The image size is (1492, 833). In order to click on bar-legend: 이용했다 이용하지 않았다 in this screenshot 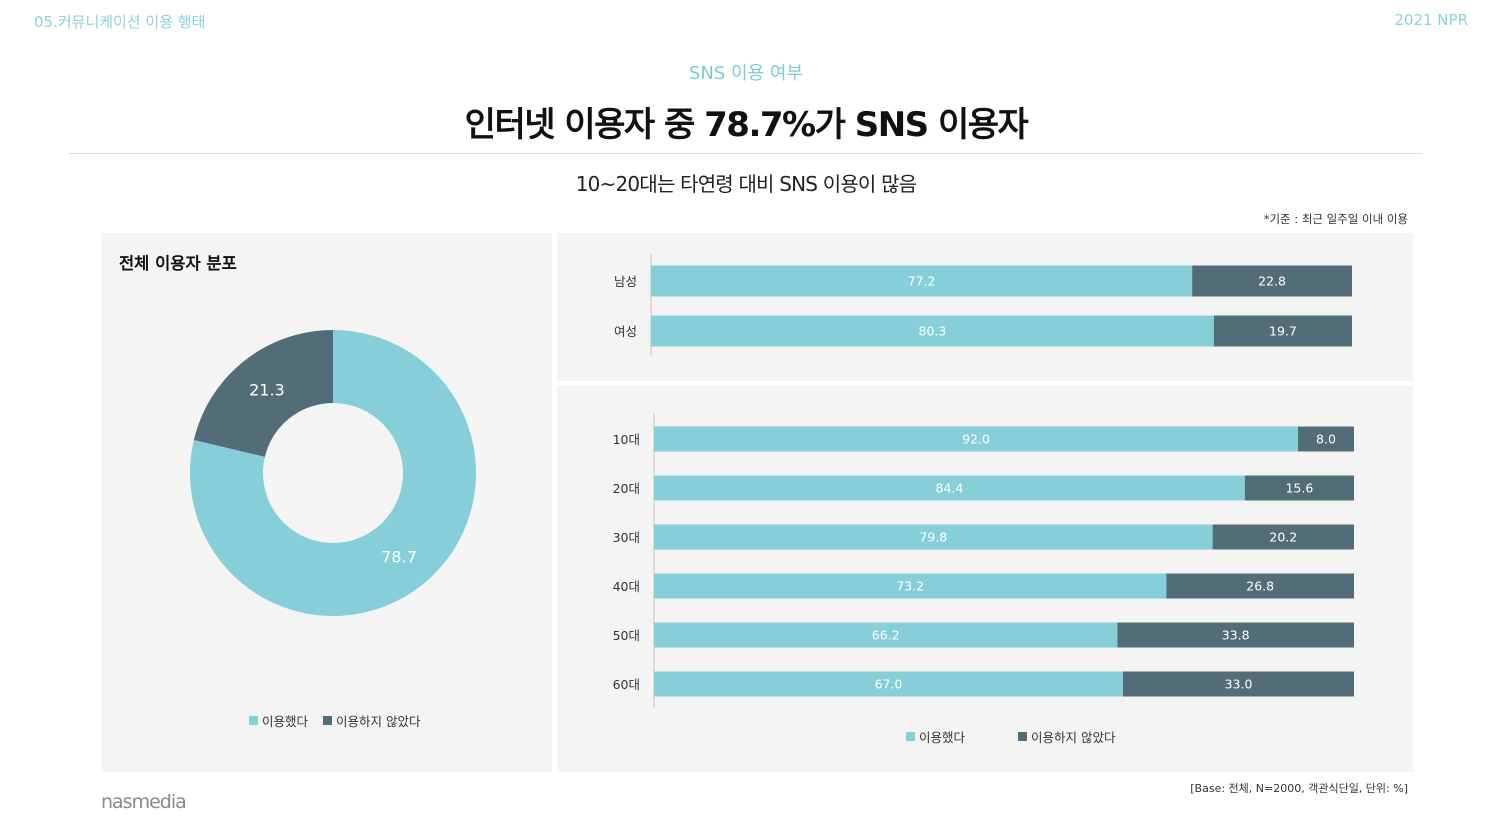, I will do `click(1011, 736)`.